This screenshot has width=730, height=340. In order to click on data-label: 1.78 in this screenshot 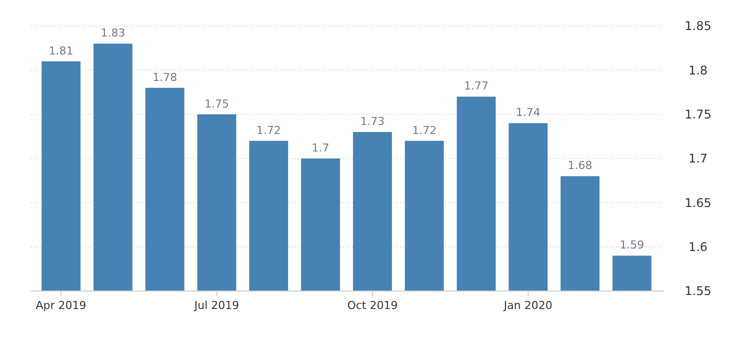, I will do `click(165, 77)`.